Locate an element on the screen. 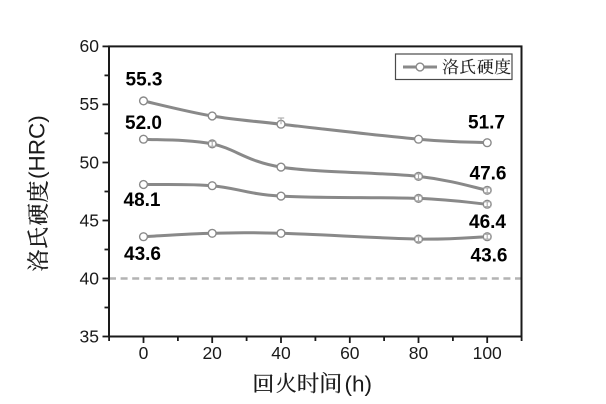 The image size is (606, 404). svg-text: 51.7 is located at coordinates (486, 122).